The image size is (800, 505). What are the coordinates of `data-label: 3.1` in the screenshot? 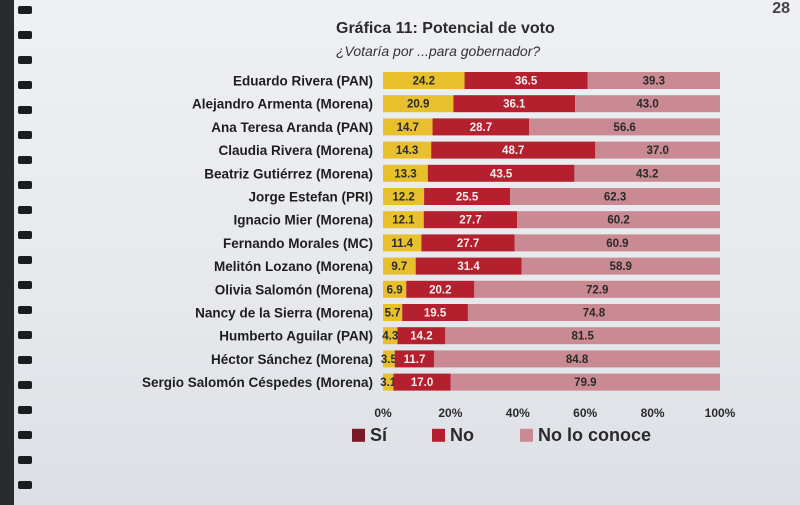 It's located at (388, 383).